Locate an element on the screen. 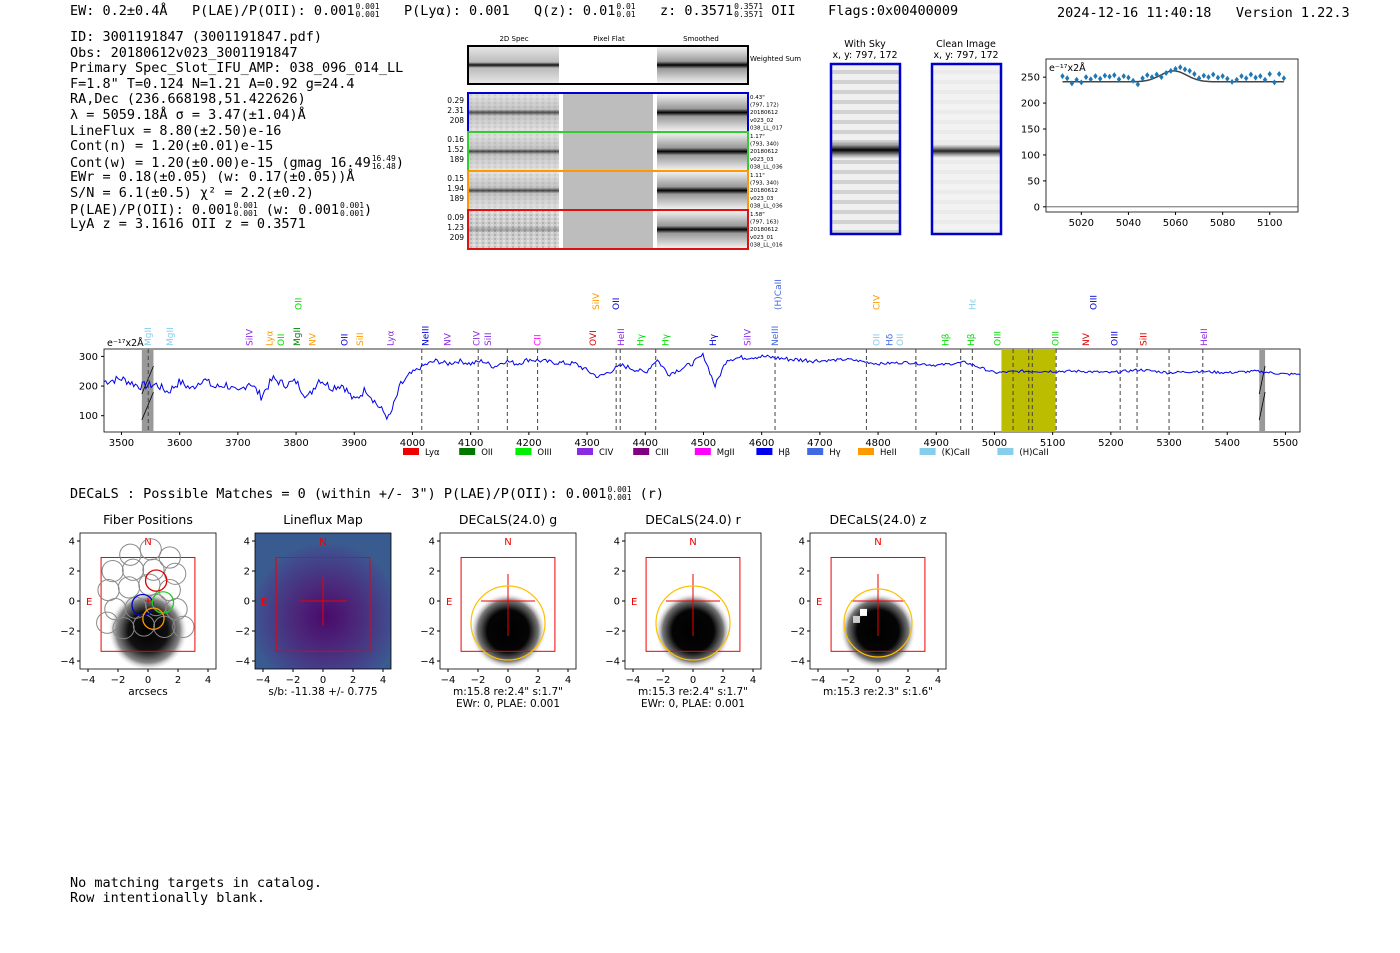 The height and width of the screenshot is (953, 1400). z-band-artifact is located at coordinates (856, 619).